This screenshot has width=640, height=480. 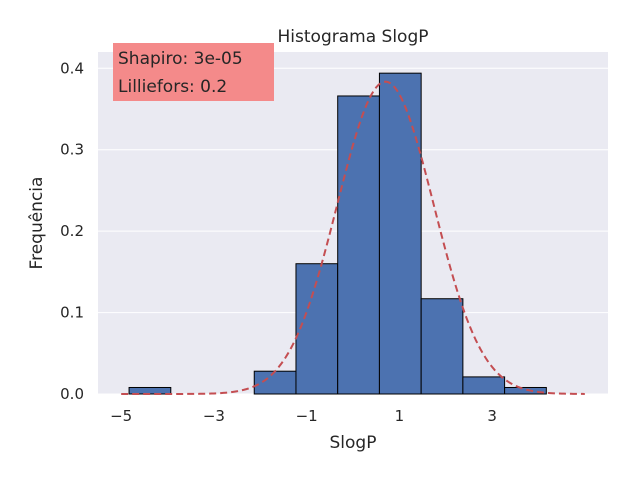 I want to click on x-tick-label: −3, so click(x=214, y=416).